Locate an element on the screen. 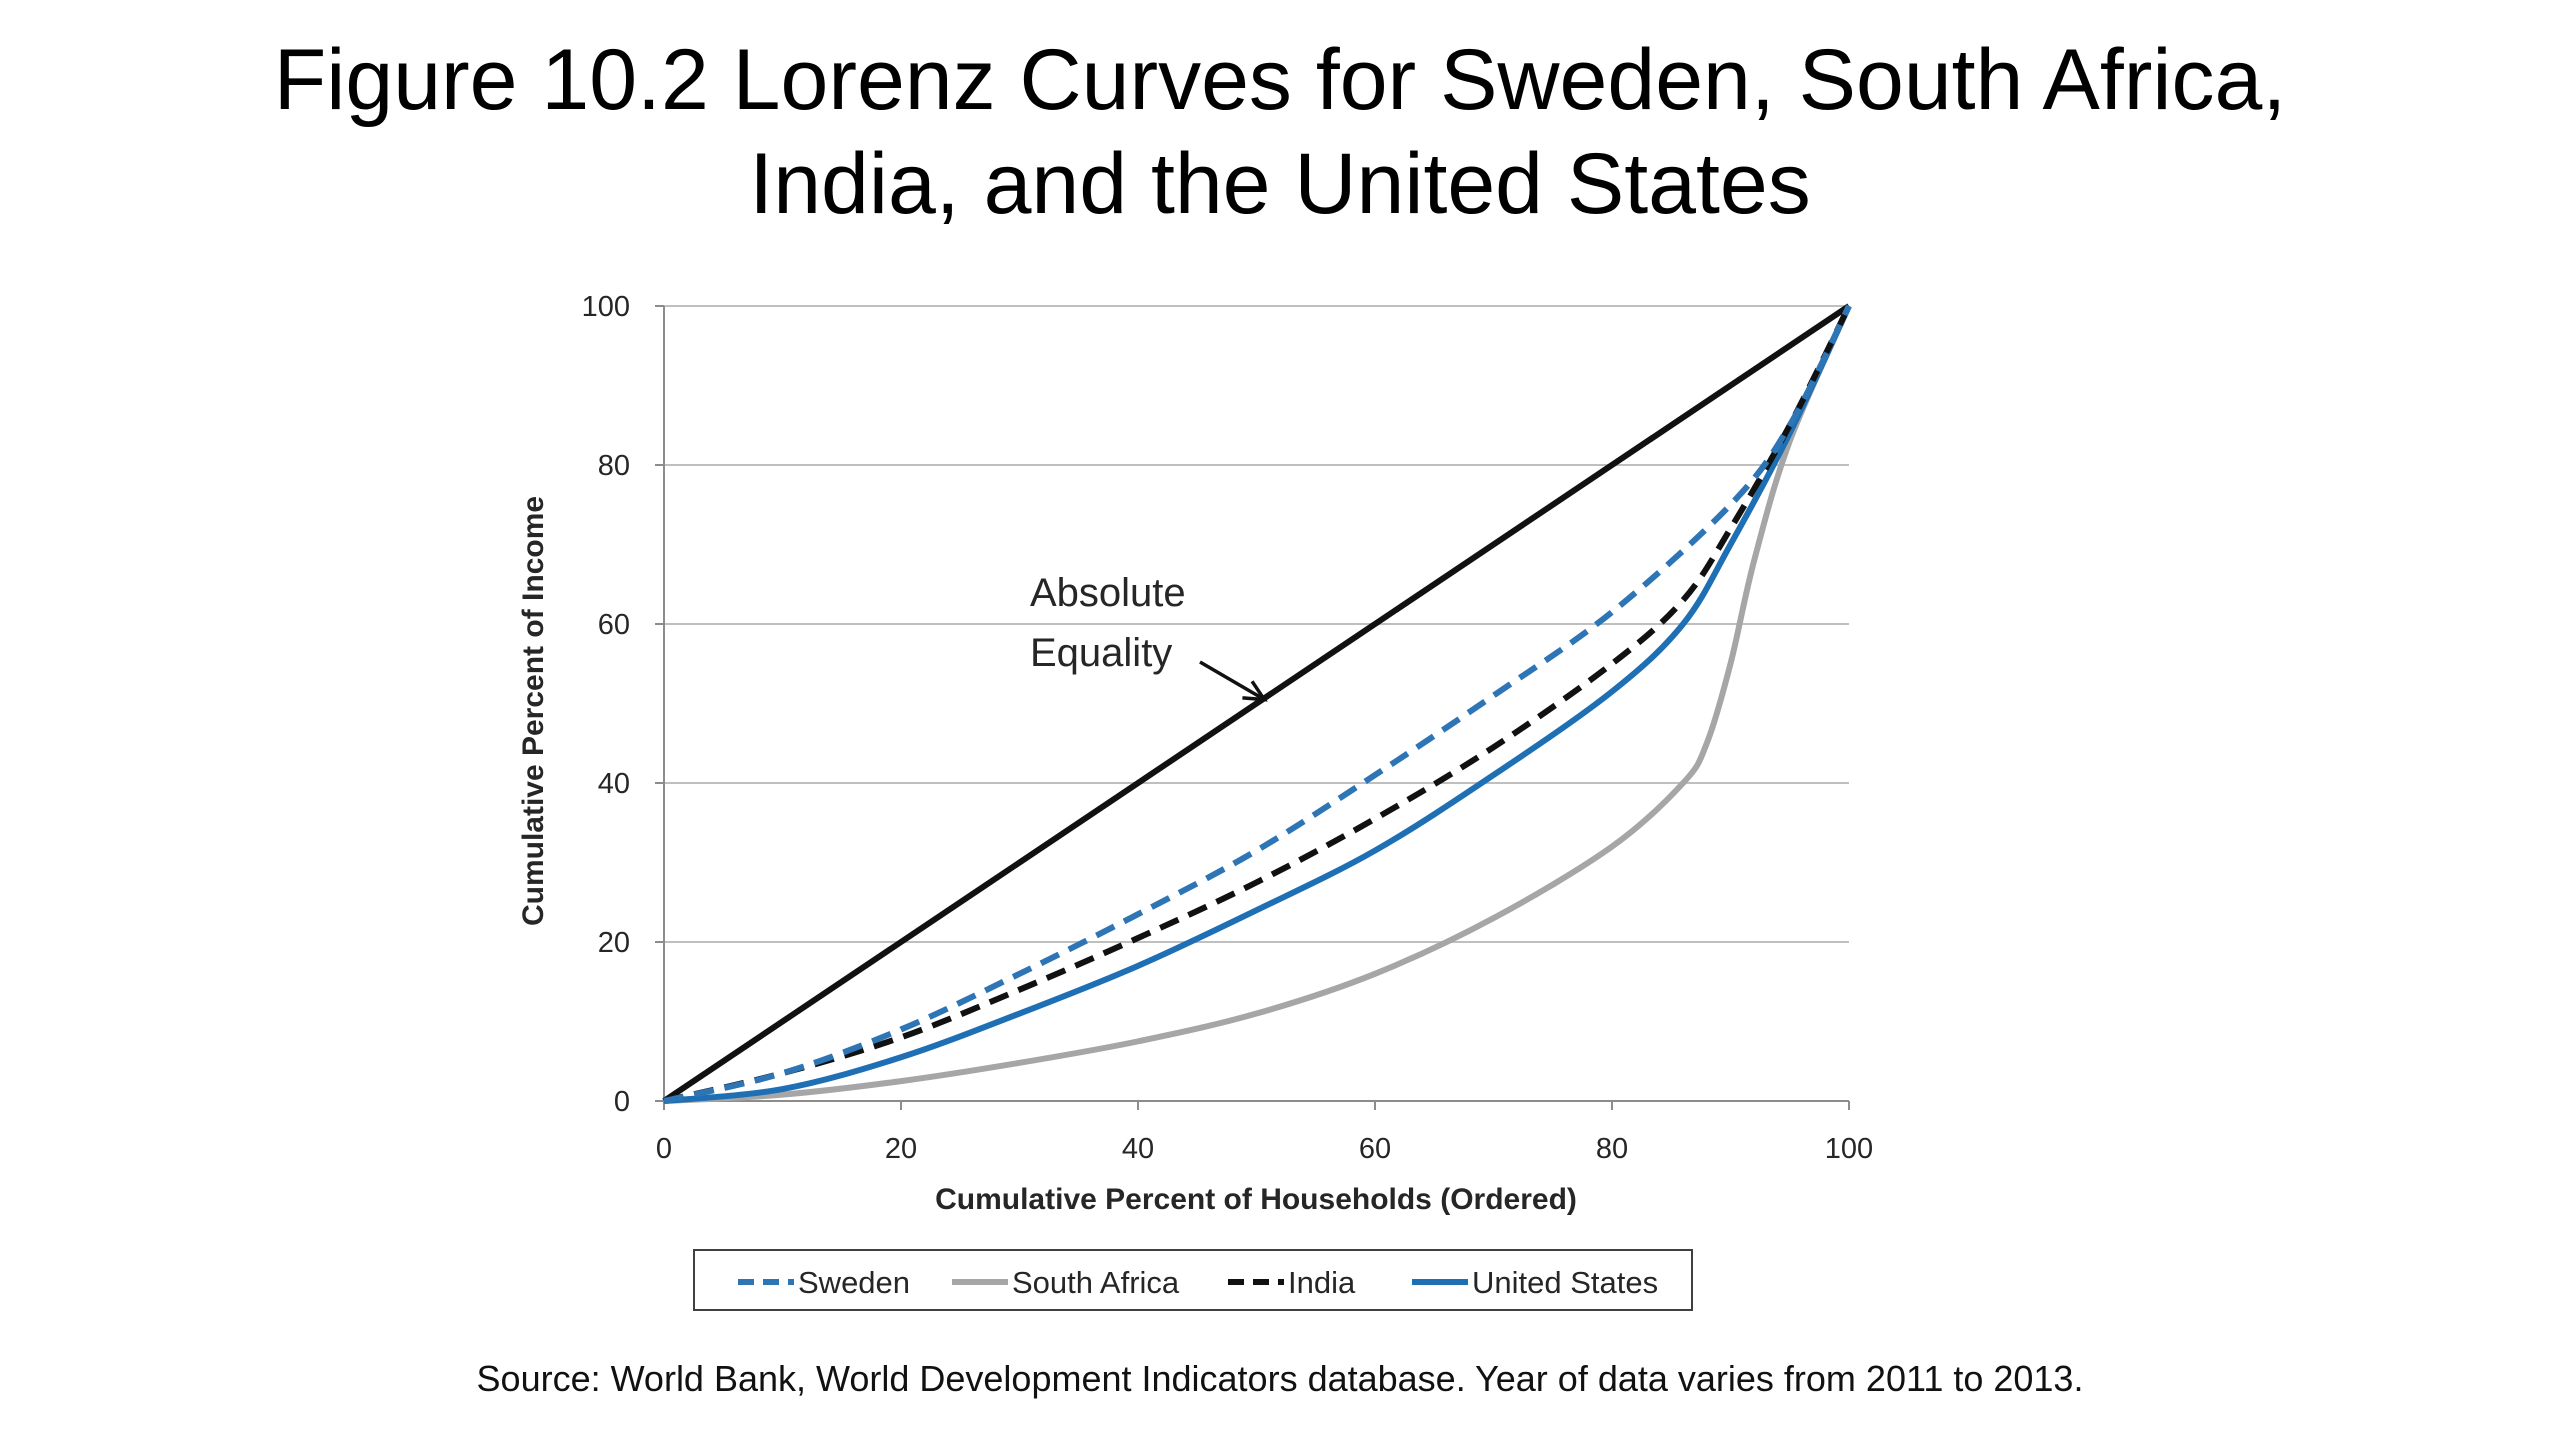 This screenshot has width=2560, height=1440. annotation-line-2: Equality is located at coordinates (1101, 653).